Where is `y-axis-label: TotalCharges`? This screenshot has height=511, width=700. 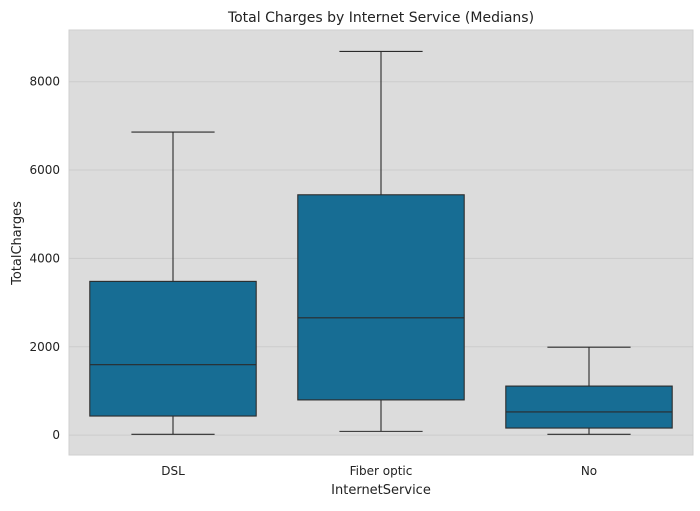 y-axis-label: TotalCharges is located at coordinates (17, 243).